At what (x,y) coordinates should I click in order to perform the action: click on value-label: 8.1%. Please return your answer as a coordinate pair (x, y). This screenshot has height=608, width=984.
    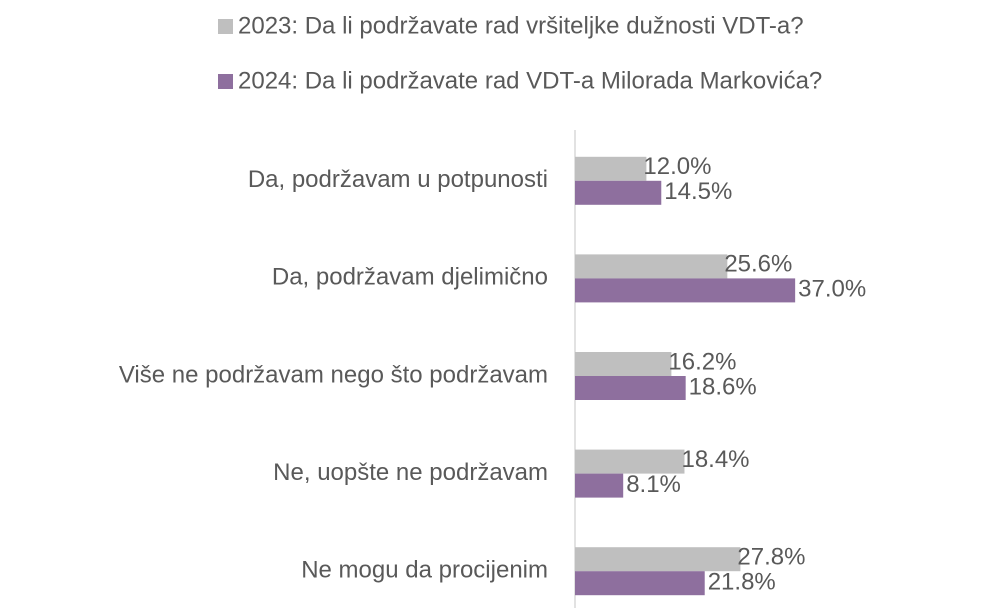
    Looking at the image, I should click on (653, 484).